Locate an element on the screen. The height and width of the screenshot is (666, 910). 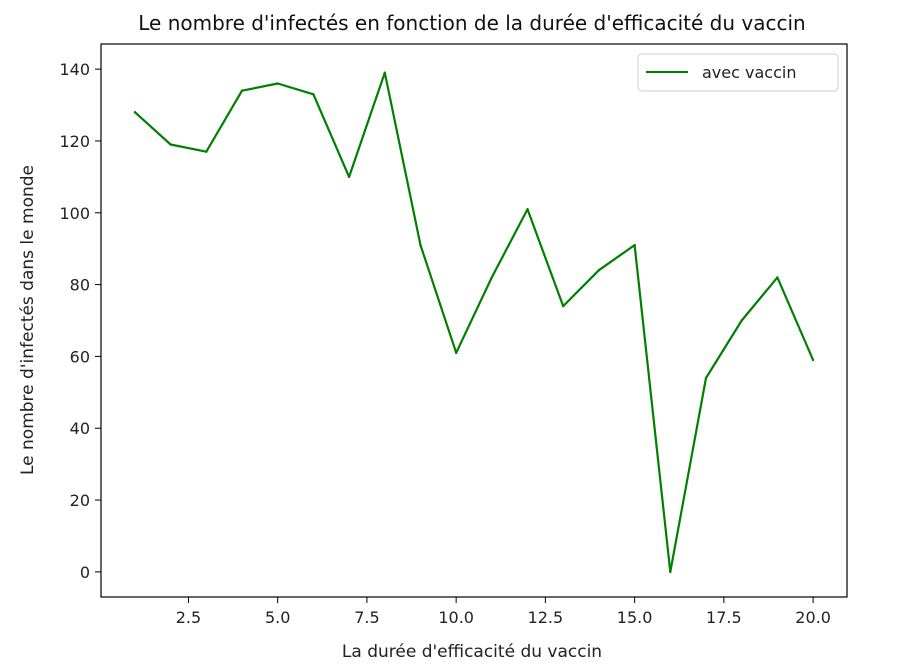
legend: avec vaccin is located at coordinates (738, 72).